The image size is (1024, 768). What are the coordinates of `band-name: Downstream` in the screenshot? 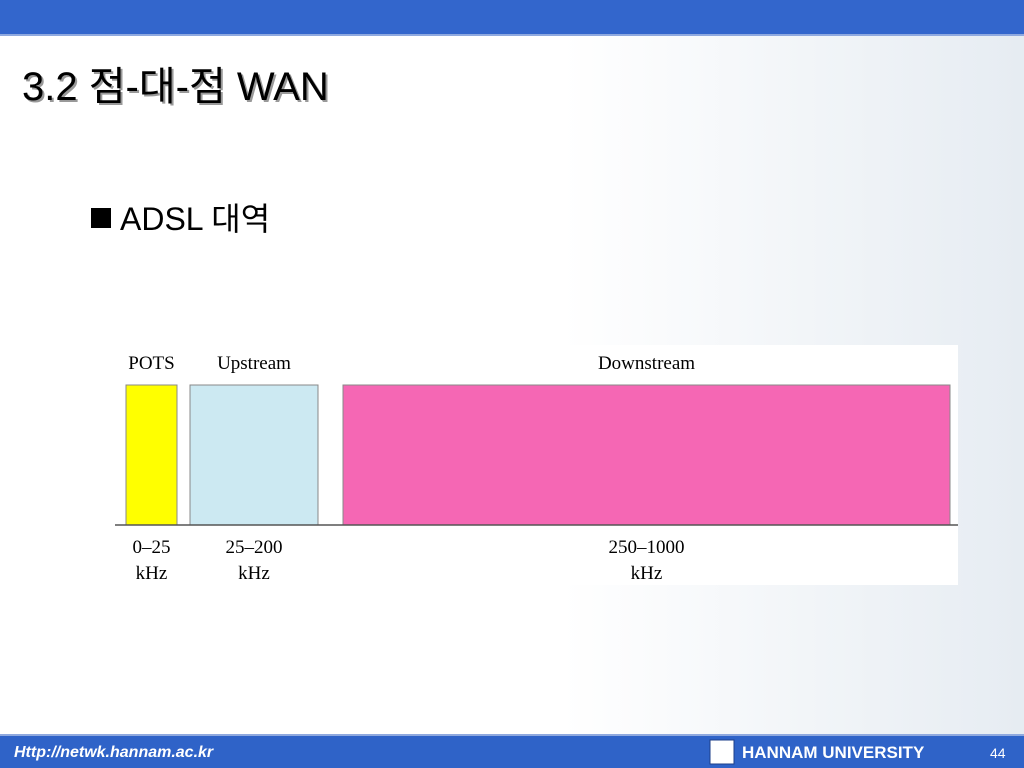 It's located at (646, 363).